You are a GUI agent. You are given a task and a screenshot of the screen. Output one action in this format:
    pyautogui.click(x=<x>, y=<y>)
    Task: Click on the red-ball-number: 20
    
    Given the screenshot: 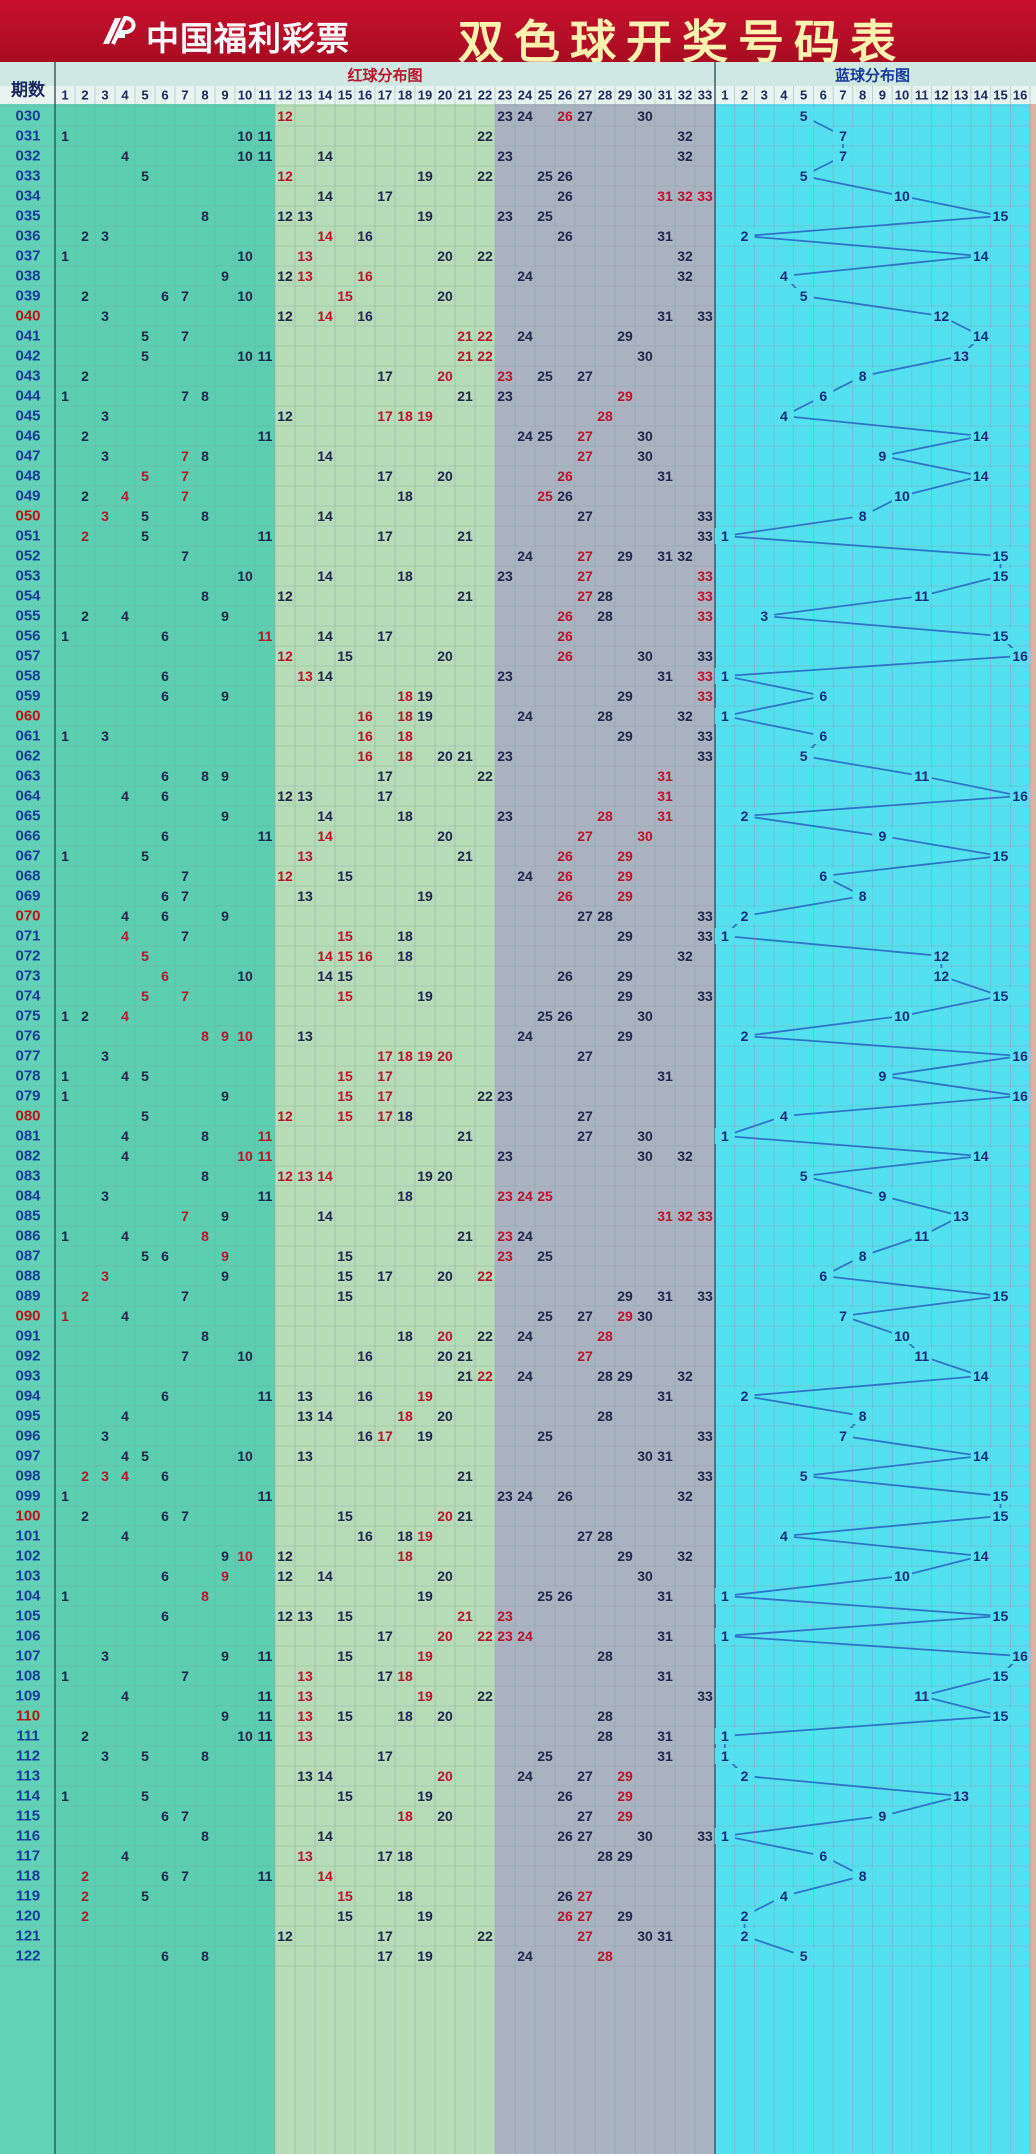 What is the action you would take?
    pyautogui.click(x=445, y=756)
    